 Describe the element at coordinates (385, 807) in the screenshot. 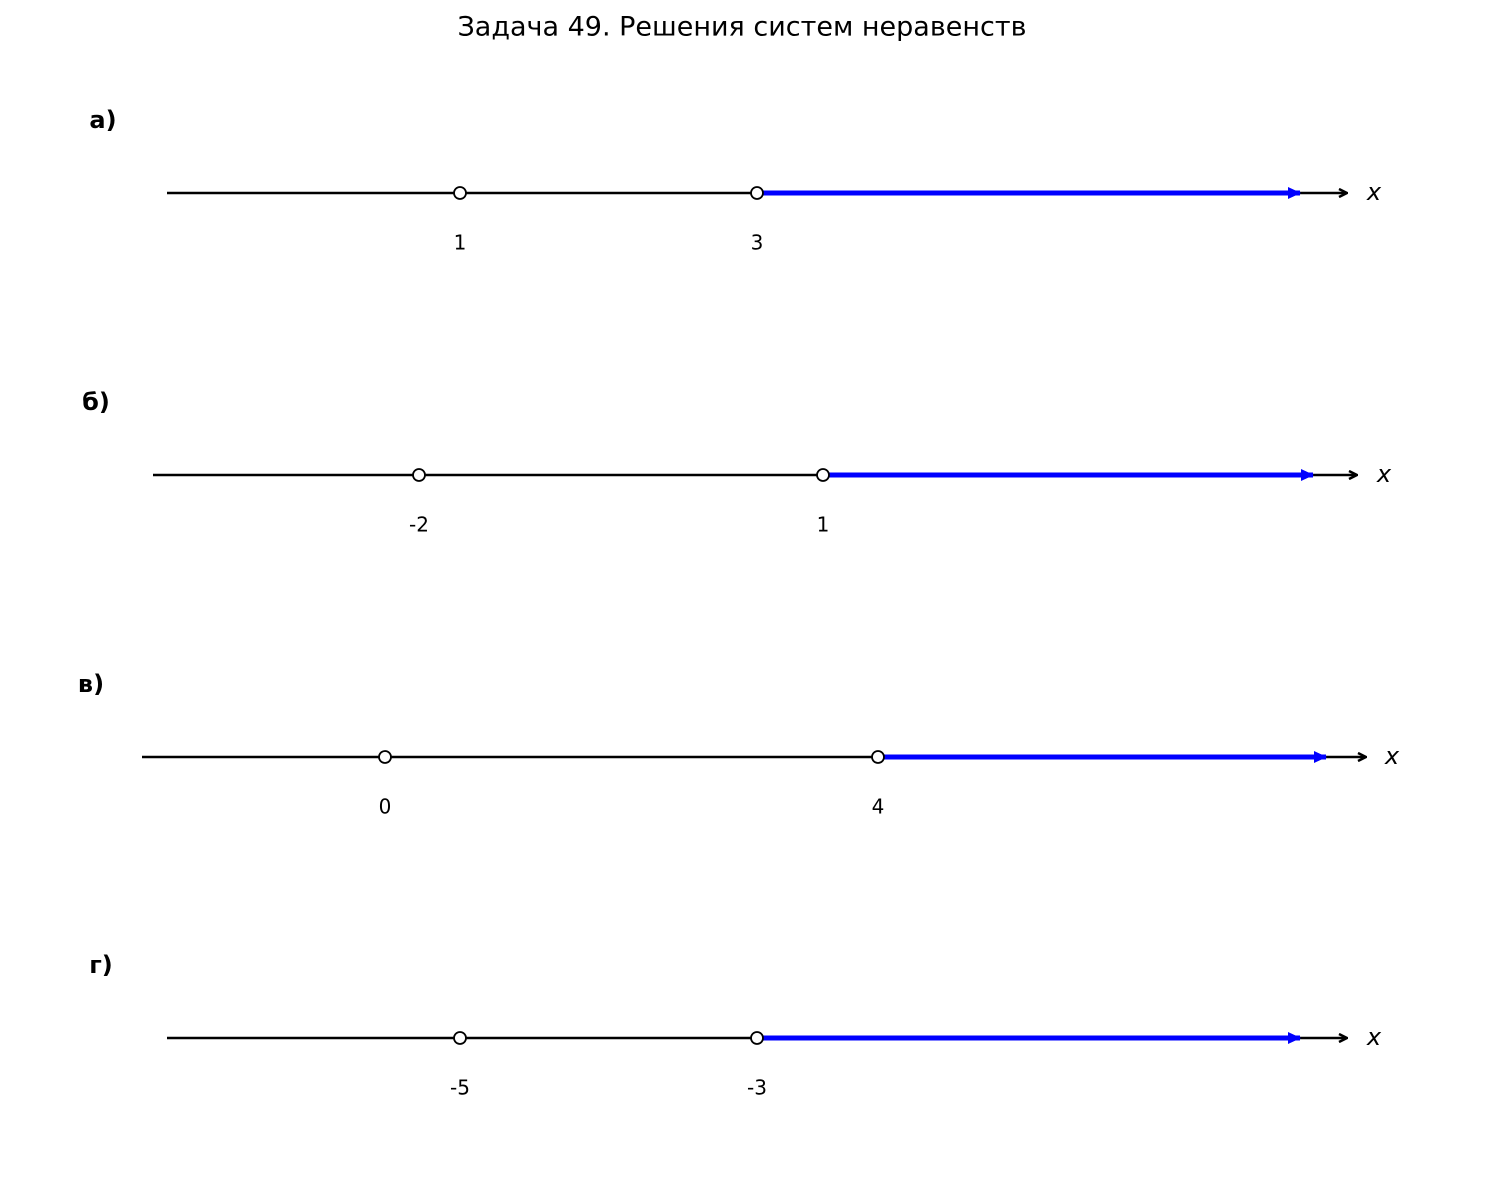

I see `point-label: 0` at that location.